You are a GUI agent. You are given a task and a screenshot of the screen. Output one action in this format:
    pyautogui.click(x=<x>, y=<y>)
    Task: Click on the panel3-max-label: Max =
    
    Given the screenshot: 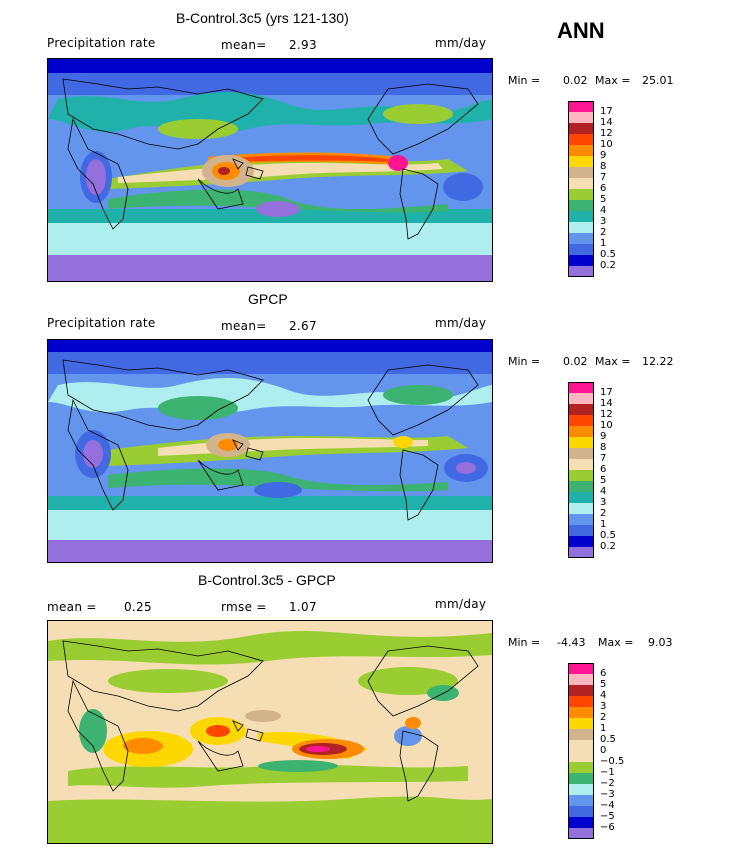 What is the action you would take?
    pyautogui.click(x=616, y=642)
    